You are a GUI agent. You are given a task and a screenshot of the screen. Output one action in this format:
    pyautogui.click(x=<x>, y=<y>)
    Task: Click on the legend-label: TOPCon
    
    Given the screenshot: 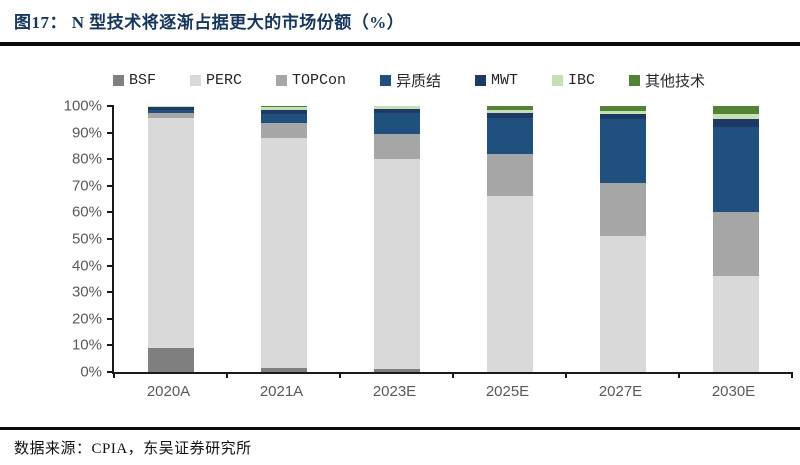 What is the action you would take?
    pyautogui.click(x=318, y=80)
    